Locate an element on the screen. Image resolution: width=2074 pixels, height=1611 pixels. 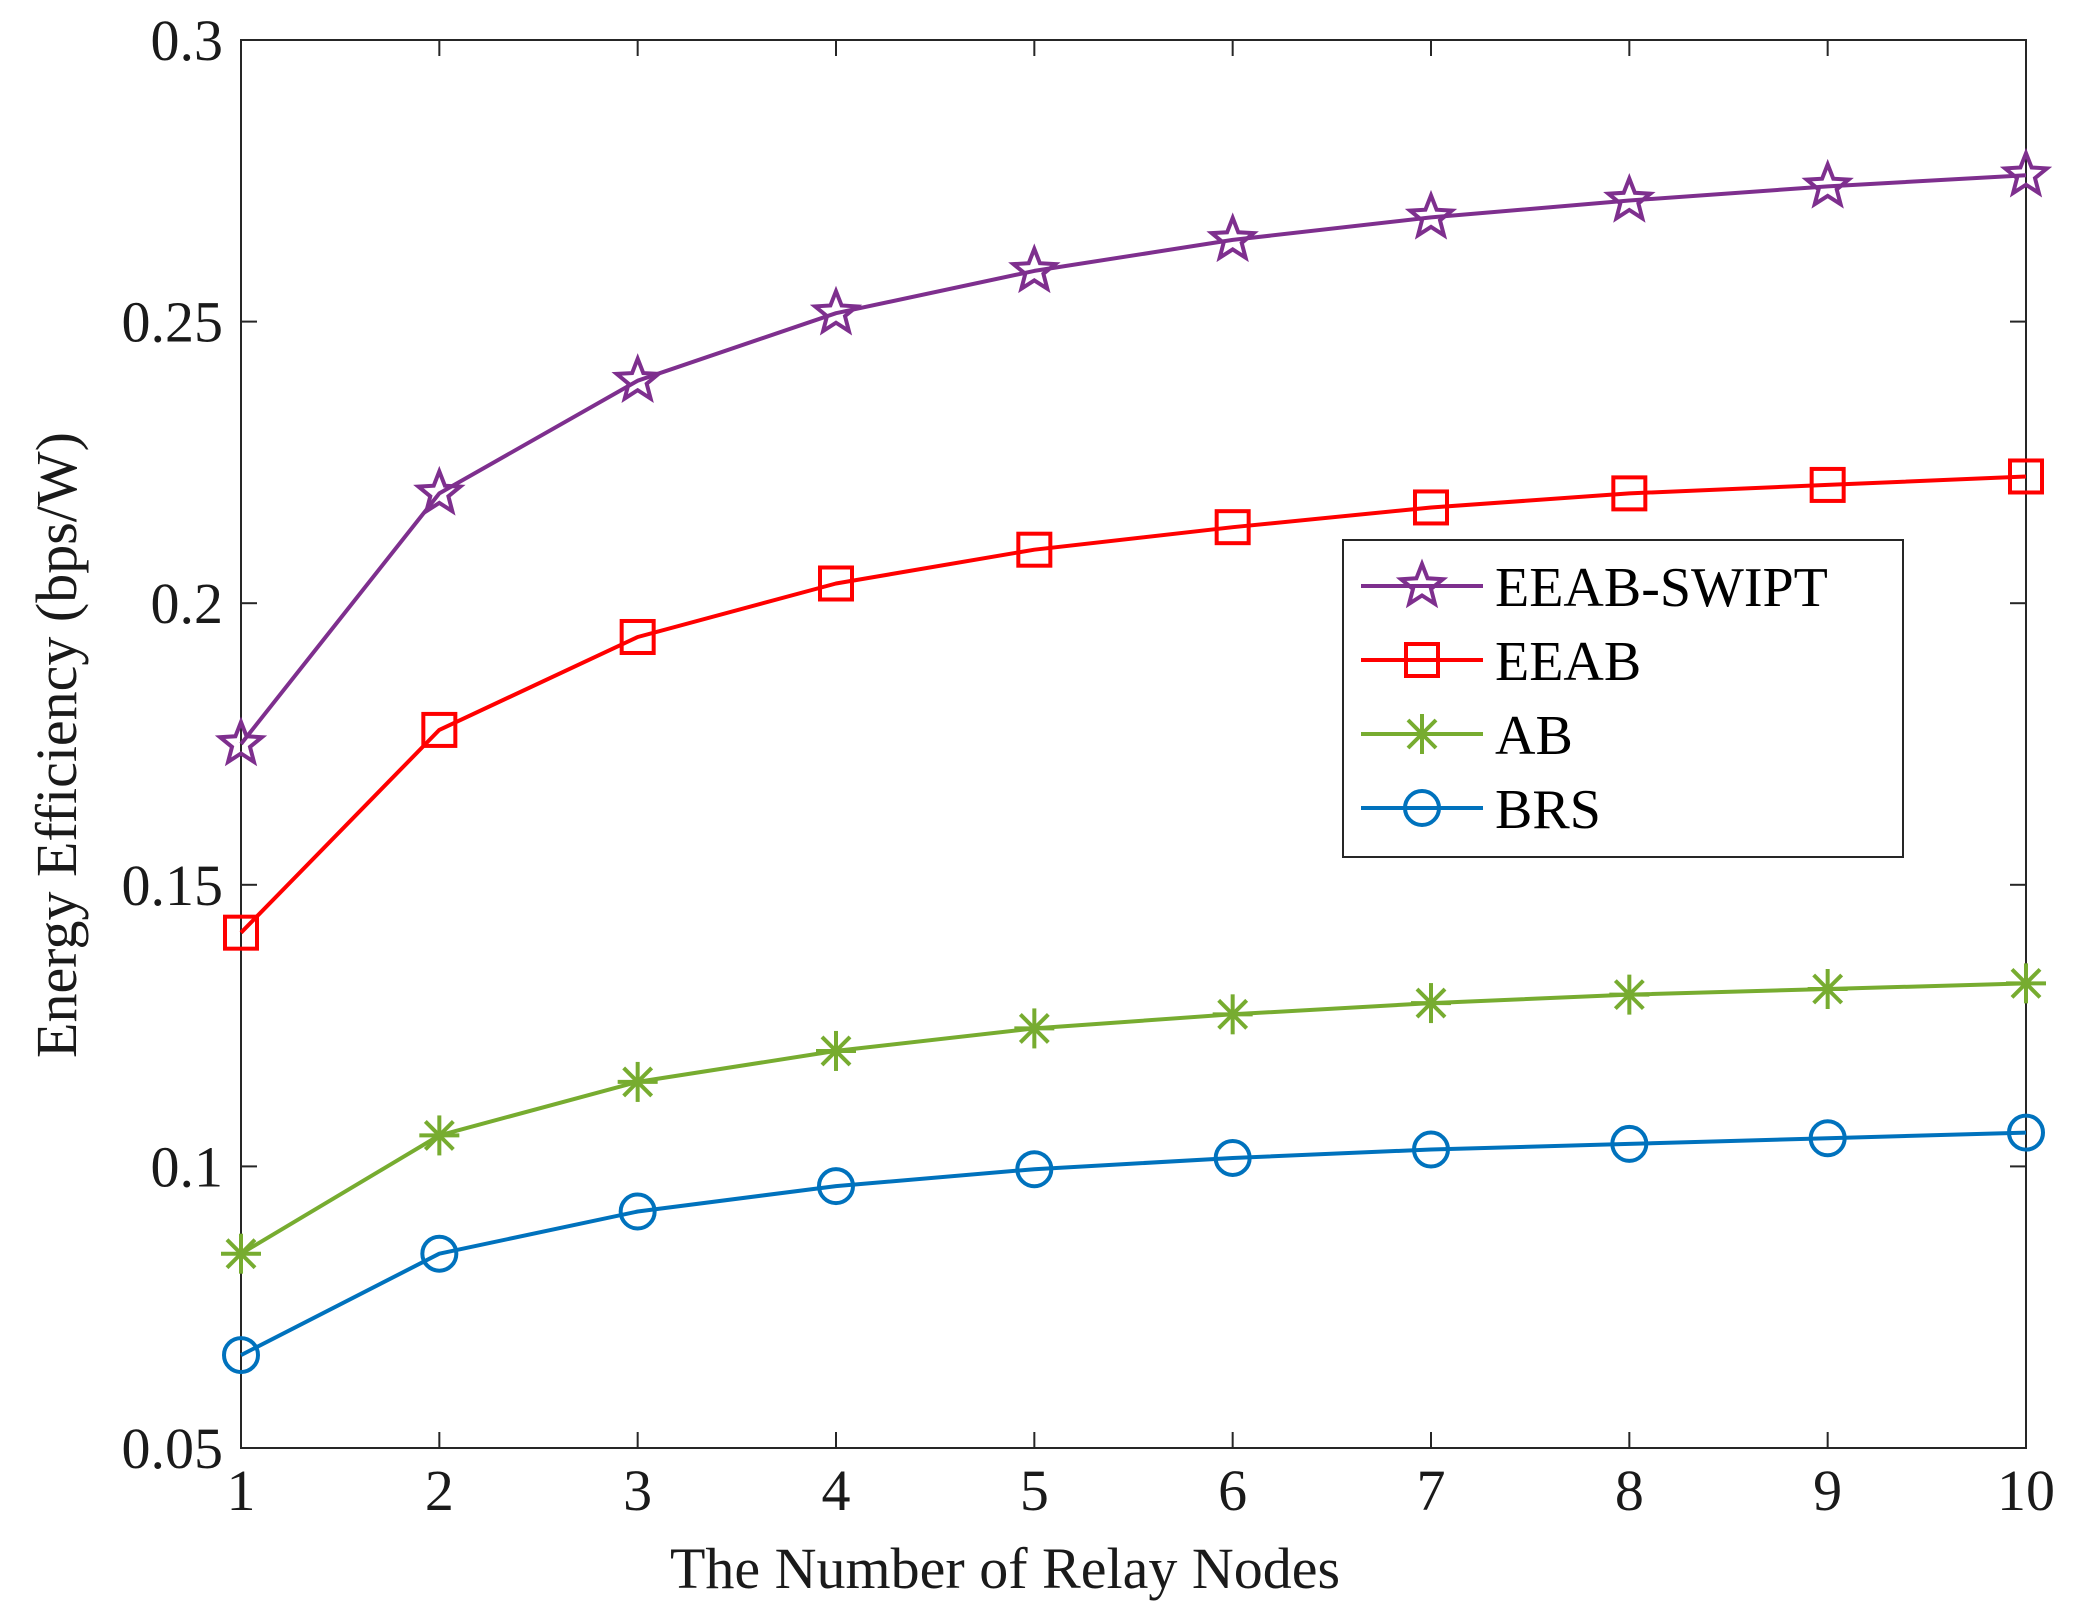
legend-label: AB is located at coordinates (1534, 736).